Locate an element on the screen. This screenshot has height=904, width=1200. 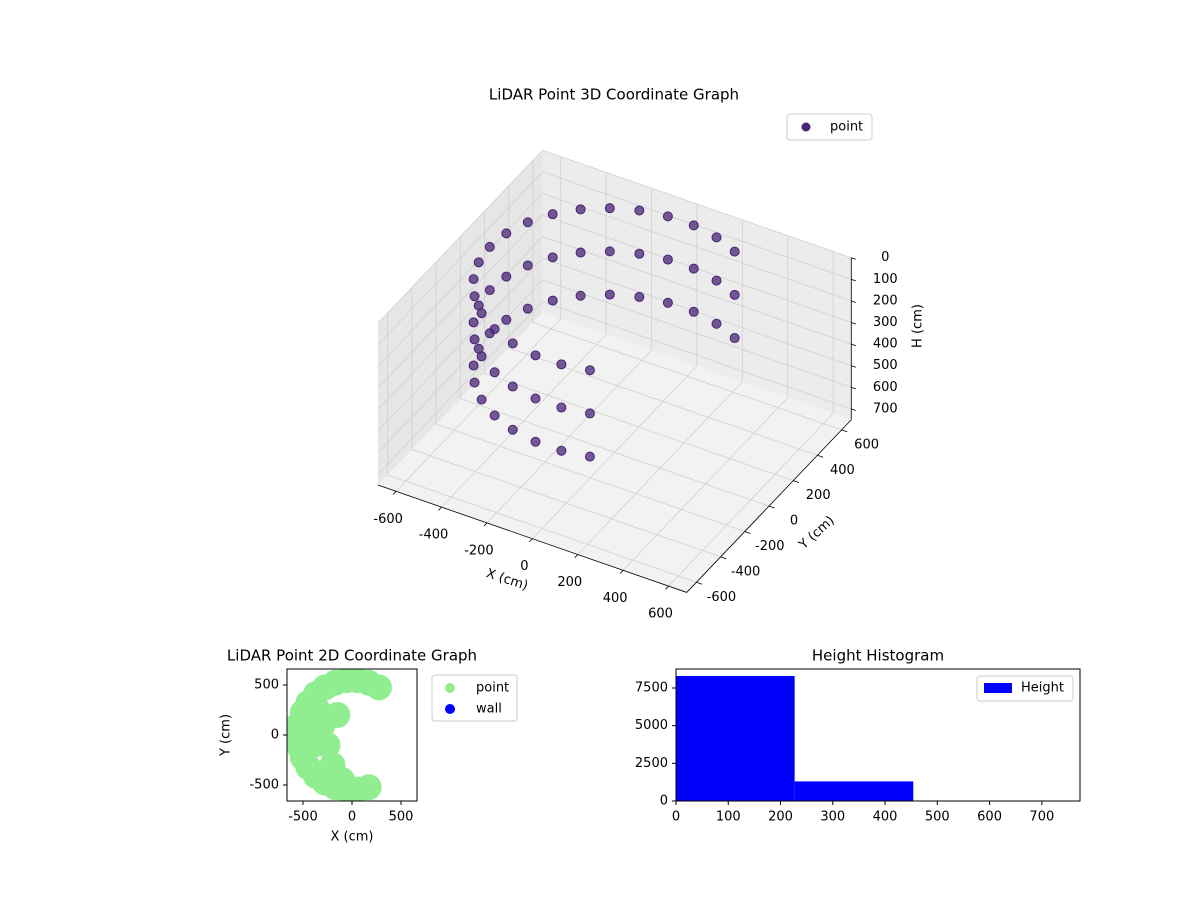
chart-title: LiDAR Point 2D Coordinate Graph is located at coordinates (352, 656).